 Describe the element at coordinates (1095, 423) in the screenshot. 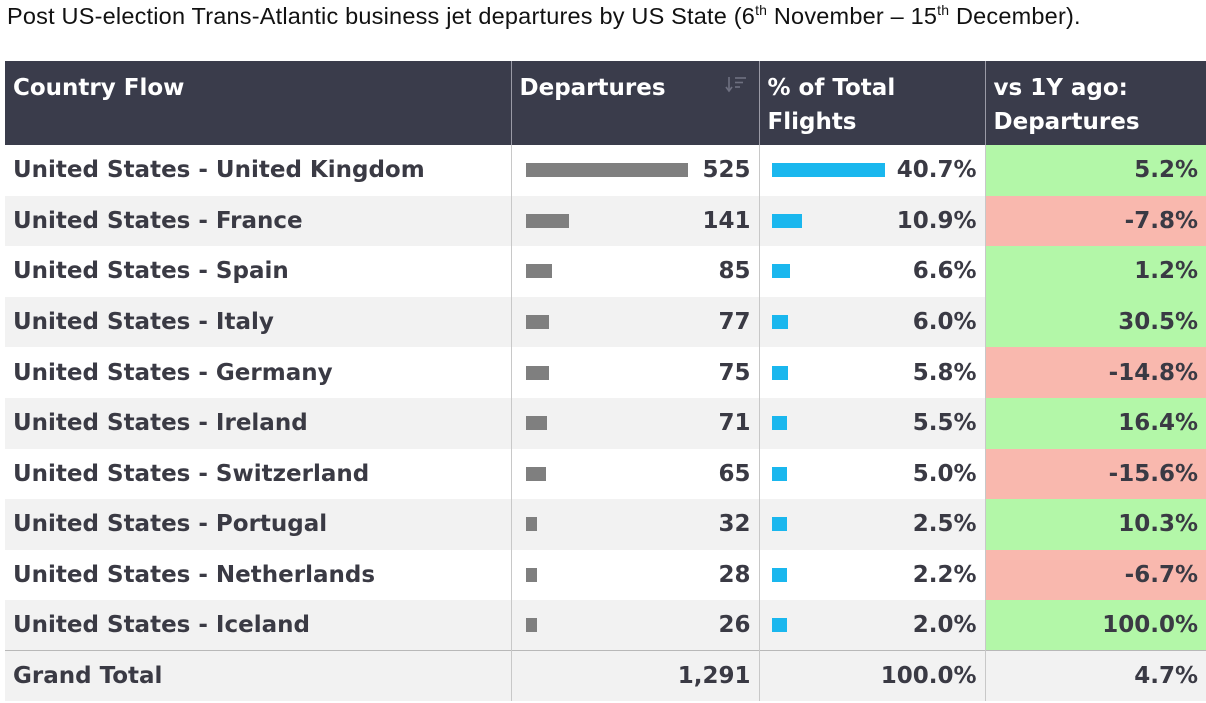

I see `yoy-change-cell: 16.4%` at that location.